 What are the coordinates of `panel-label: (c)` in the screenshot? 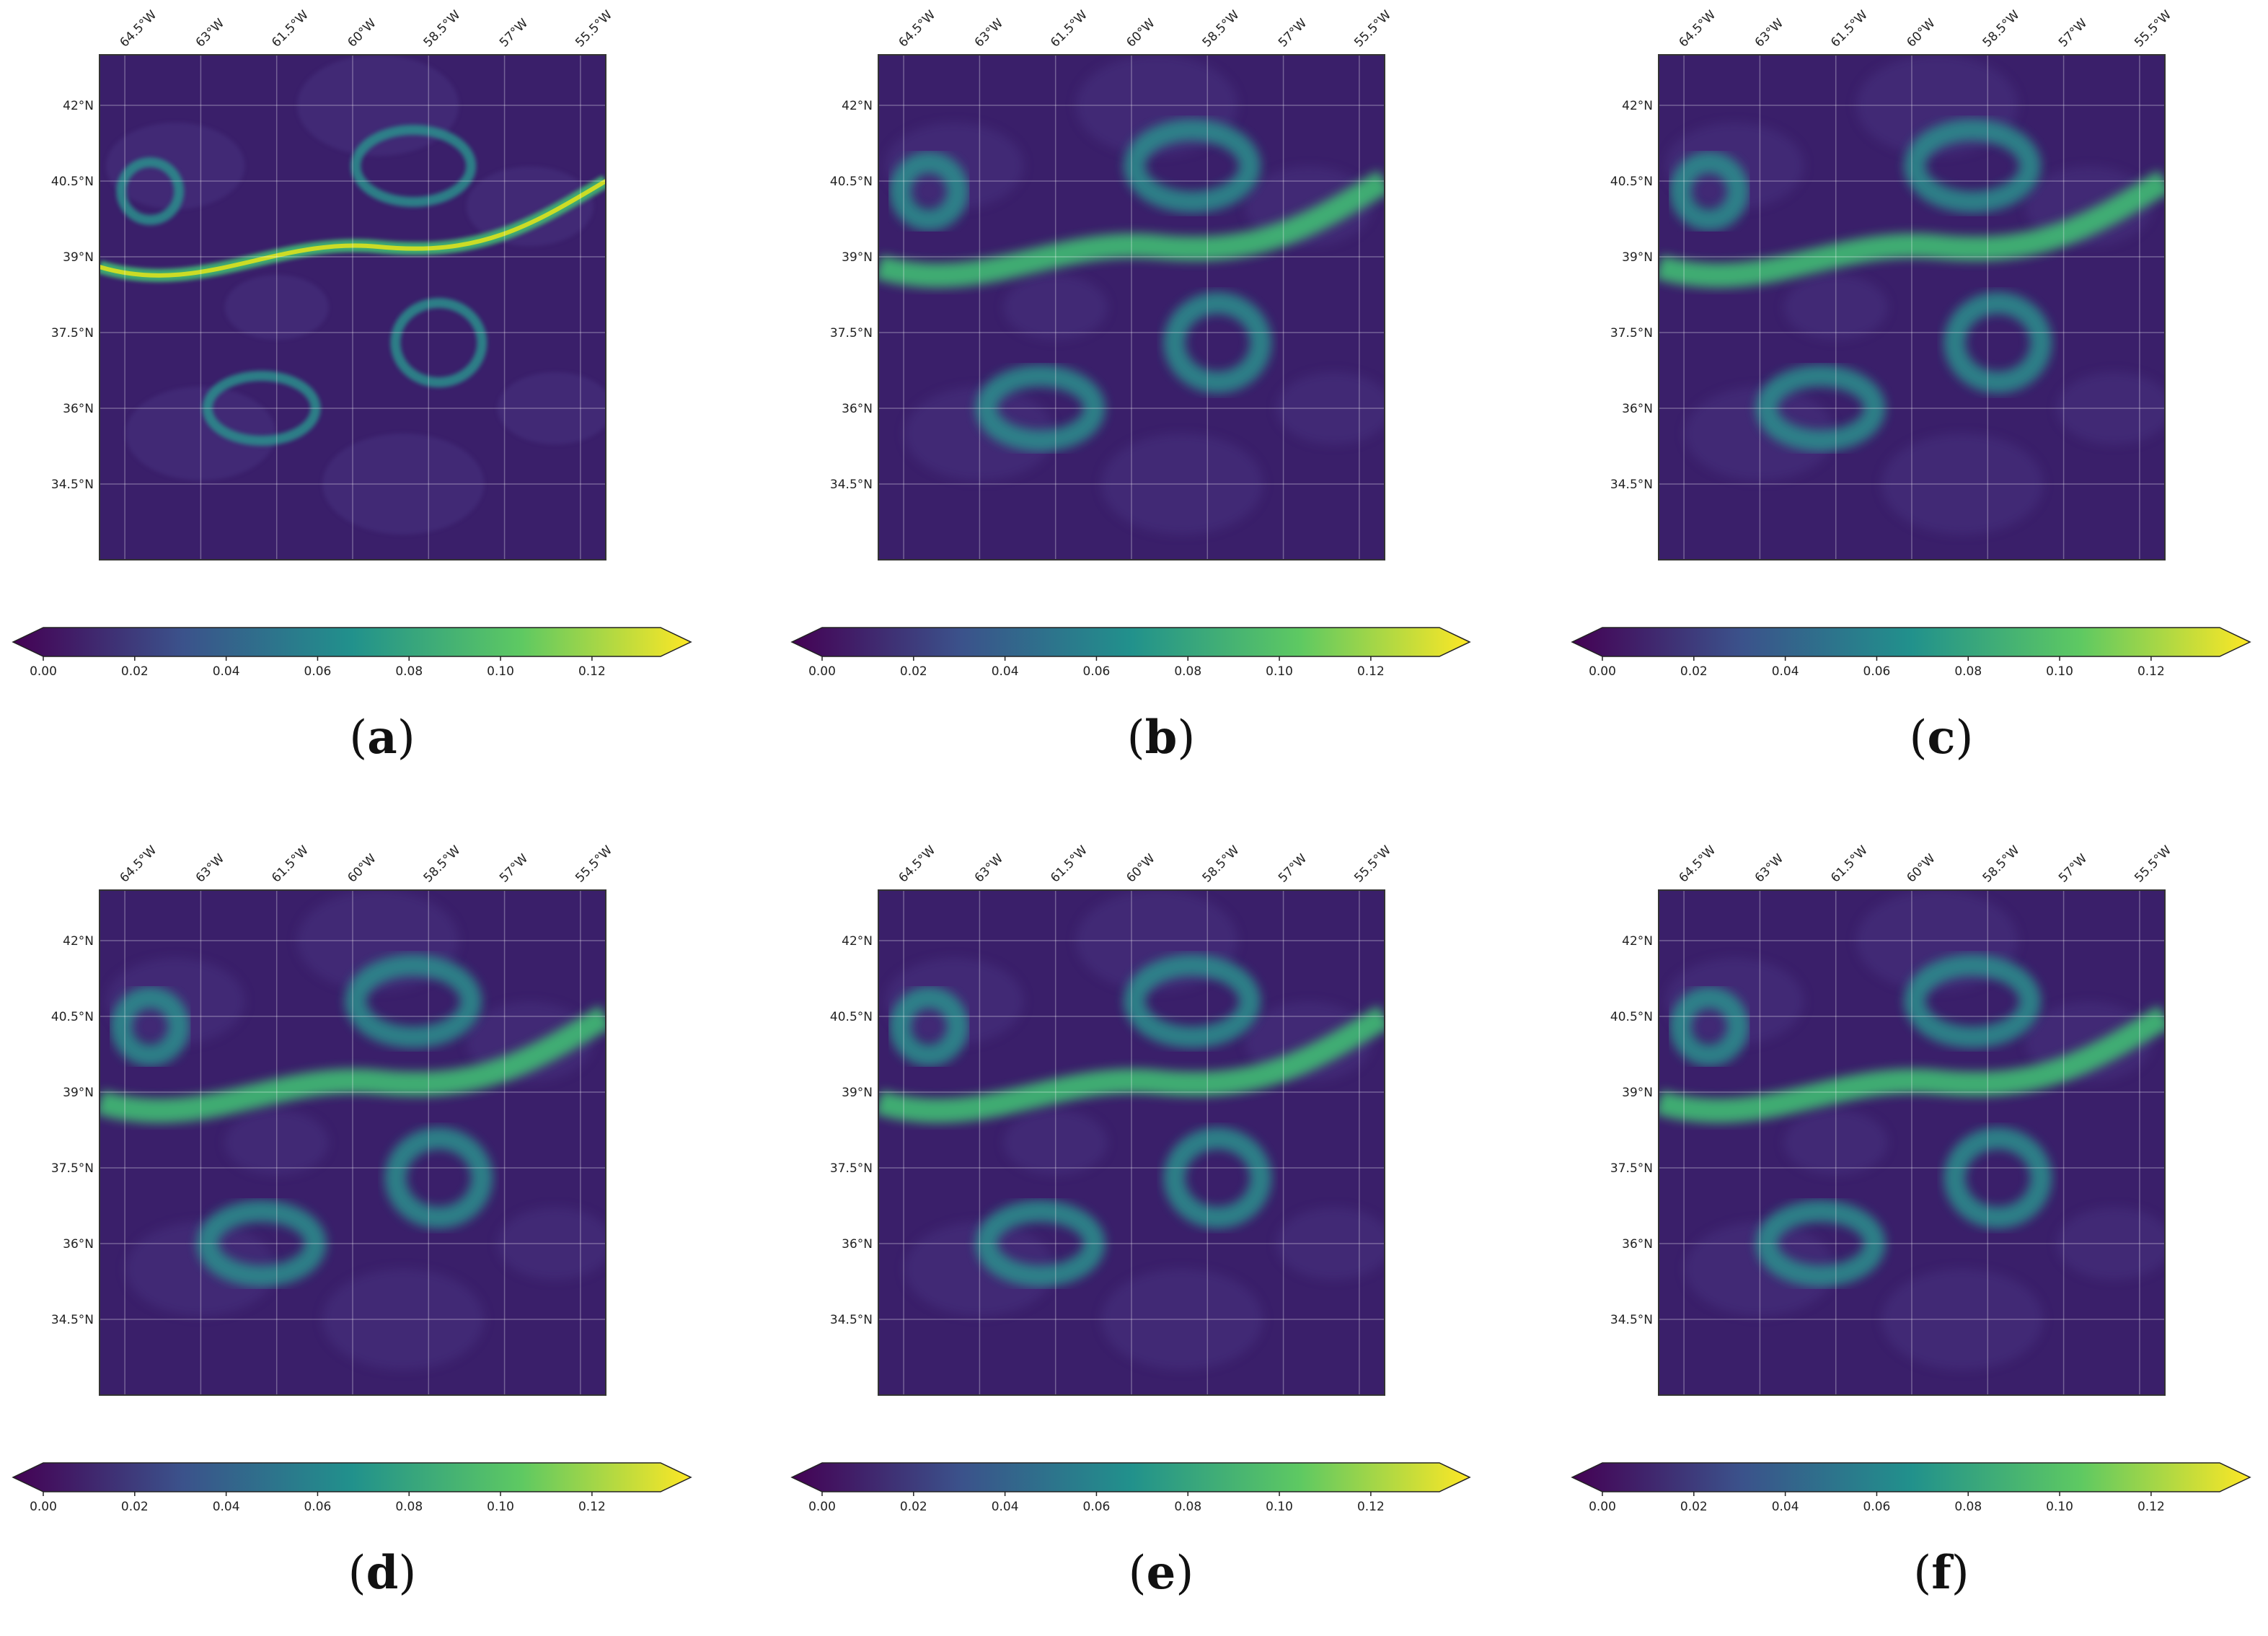 It's located at (1941, 738).